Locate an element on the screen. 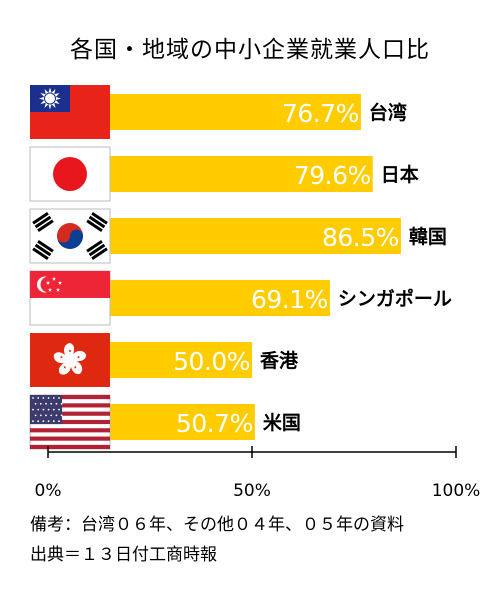 This screenshot has width=500, height=596. japan-flag-icon is located at coordinates (70, 174).